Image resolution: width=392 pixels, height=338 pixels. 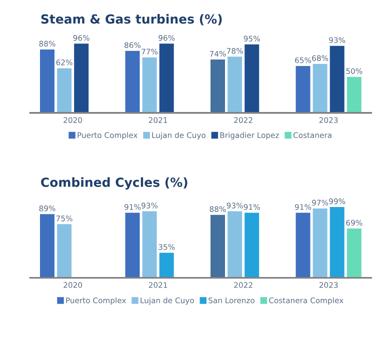 I want to click on chart-title: Steam & Gas turbines (%), so click(x=131, y=20).